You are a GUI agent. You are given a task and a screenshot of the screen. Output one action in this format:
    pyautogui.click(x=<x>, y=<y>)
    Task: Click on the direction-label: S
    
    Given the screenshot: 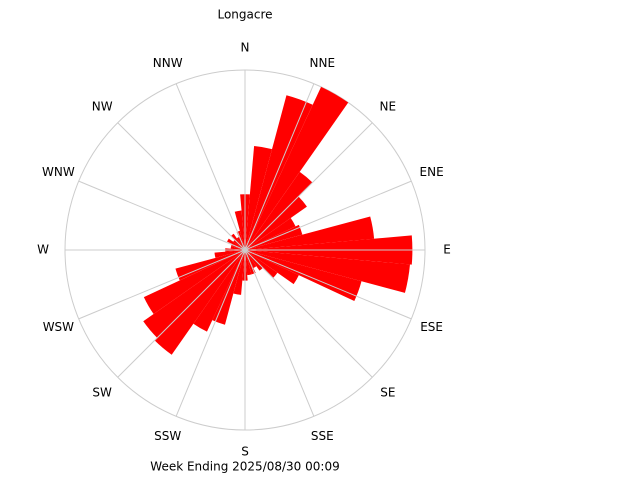 What is the action you would take?
    pyautogui.click(x=245, y=452)
    